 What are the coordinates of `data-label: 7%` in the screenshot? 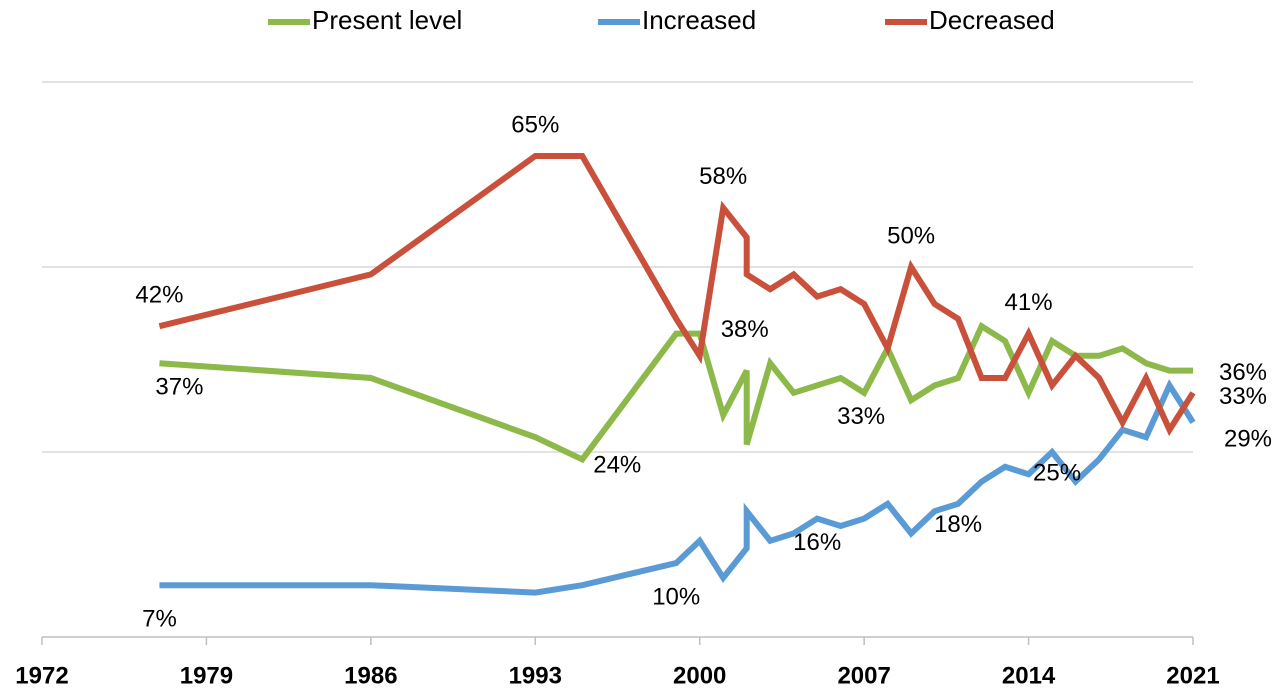 It's located at (159, 619).